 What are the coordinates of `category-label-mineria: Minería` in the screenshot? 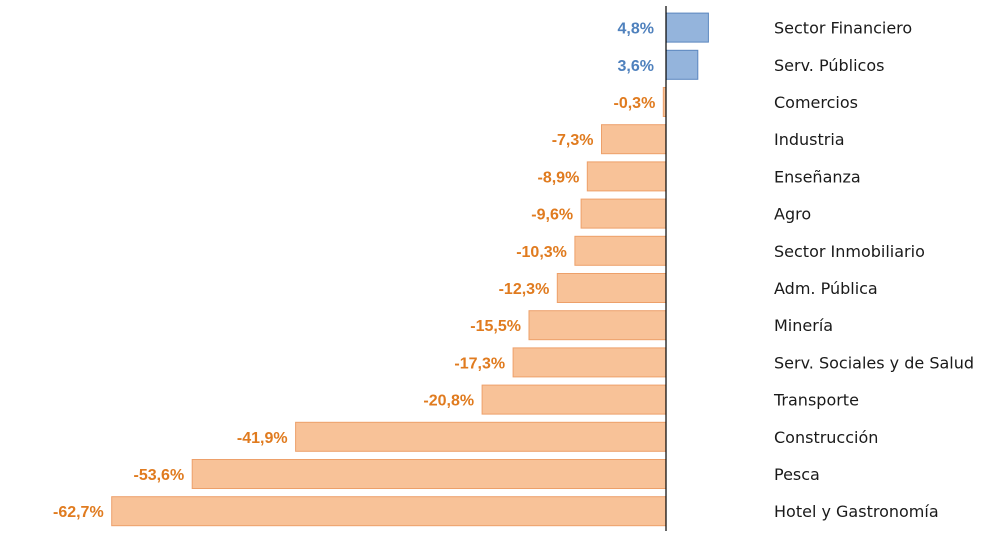 It's located at (803, 325).